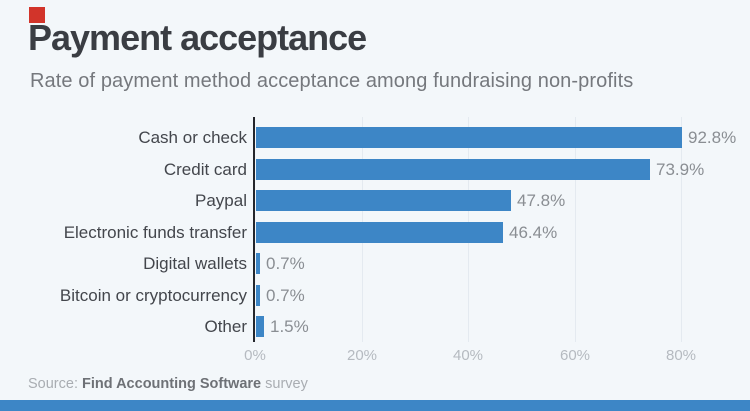 The image size is (750, 411). Describe the element at coordinates (192, 137) in the screenshot. I see `category-label: Cash or check` at that location.